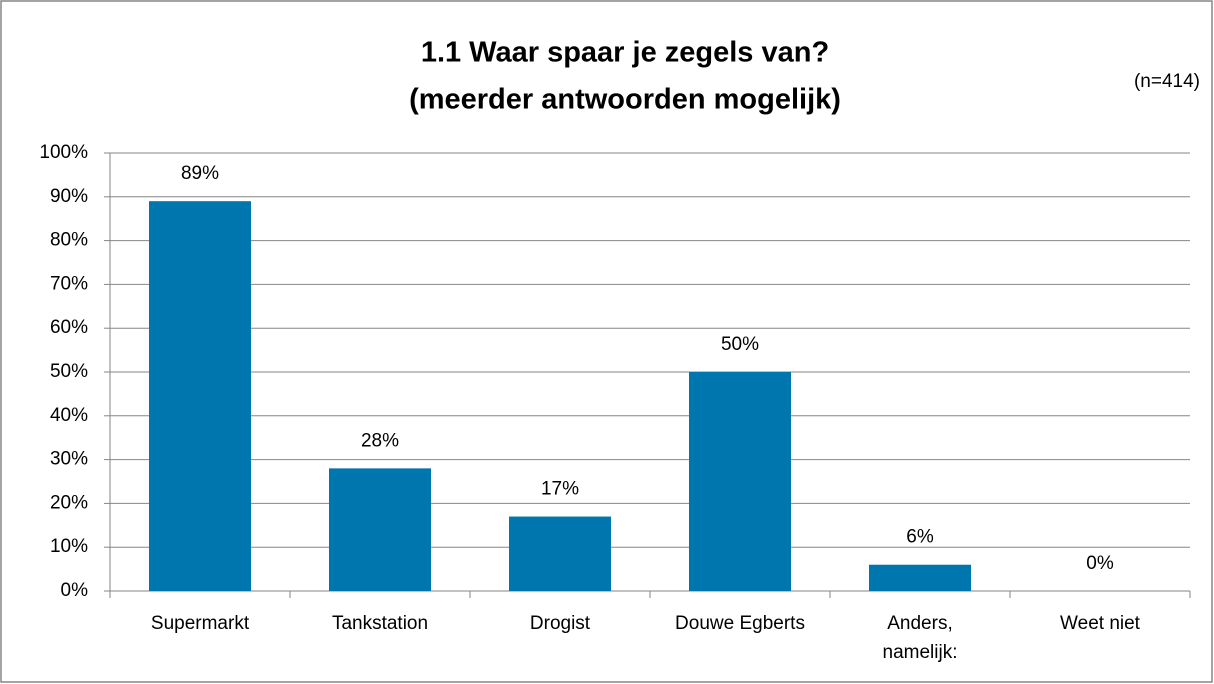 Image resolution: width=1214 pixels, height=684 pixels. What do you see at coordinates (69, 240) in the screenshot?
I see `y-tick-label: 80%` at bounding box center [69, 240].